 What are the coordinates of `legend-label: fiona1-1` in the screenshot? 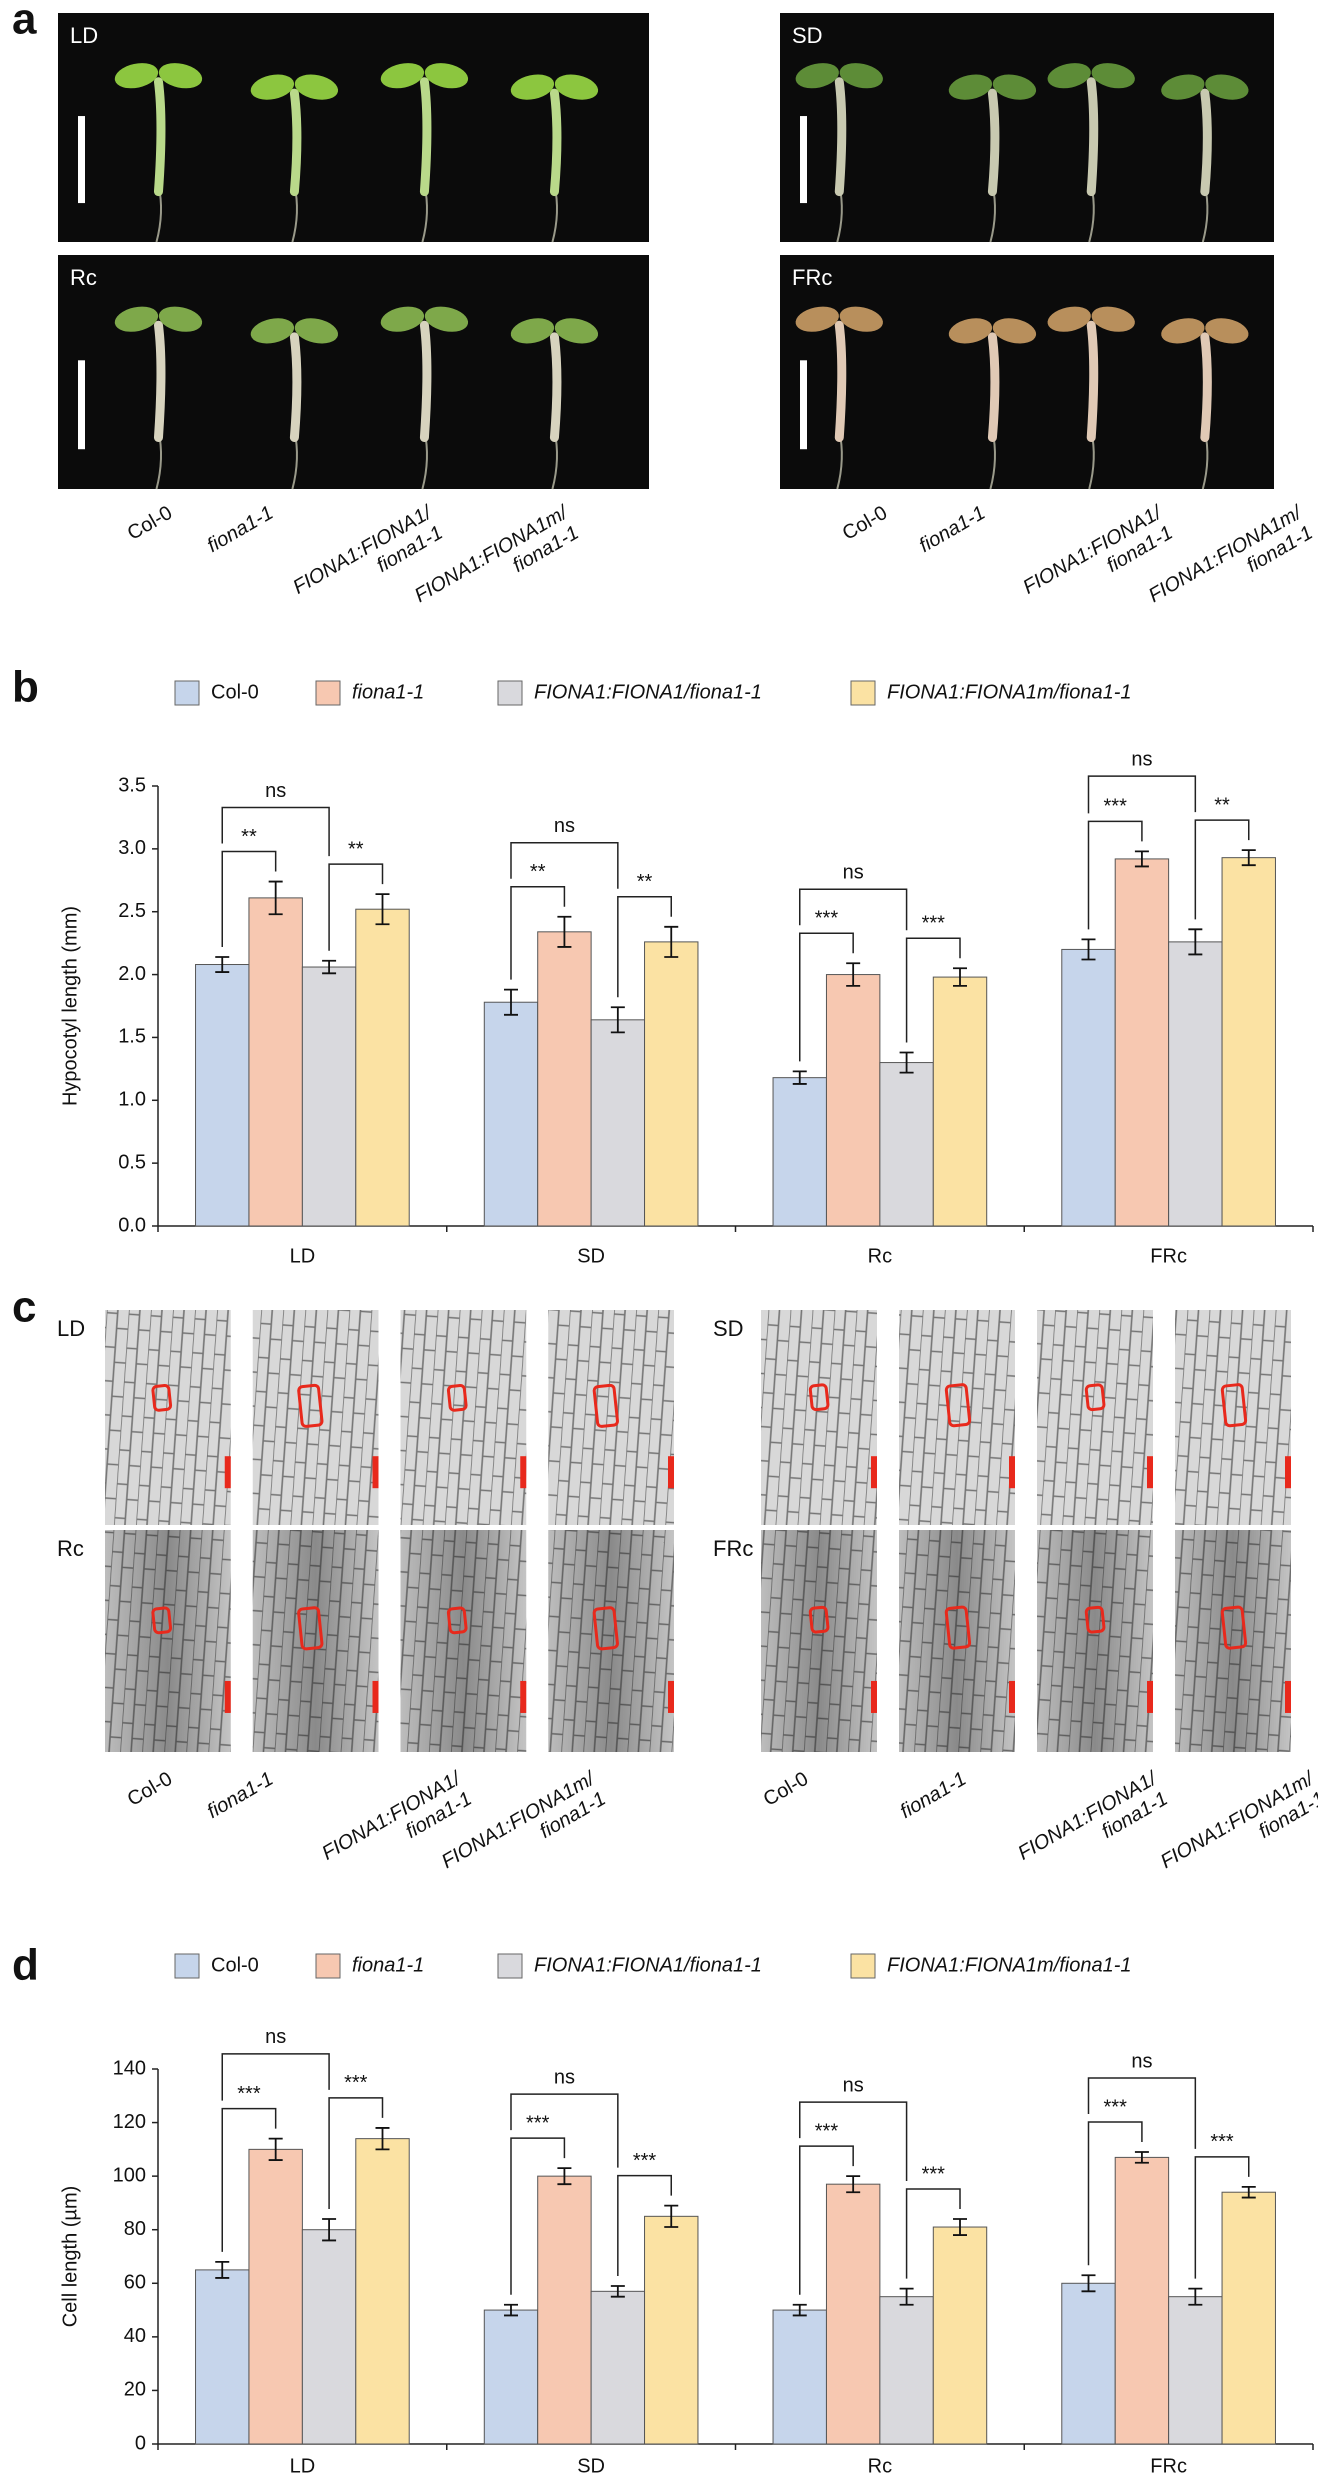 It's located at (388, 1965).